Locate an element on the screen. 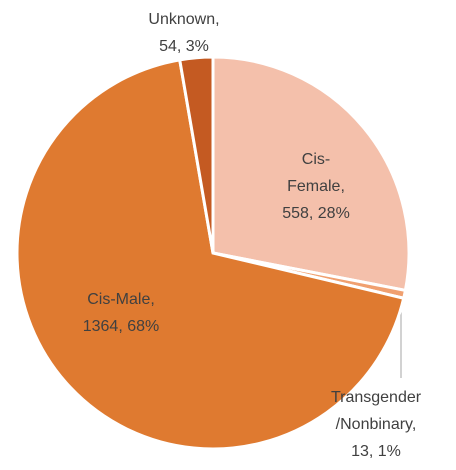 The image size is (456, 470). data-label: Unknown, is located at coordinates (183, 19).